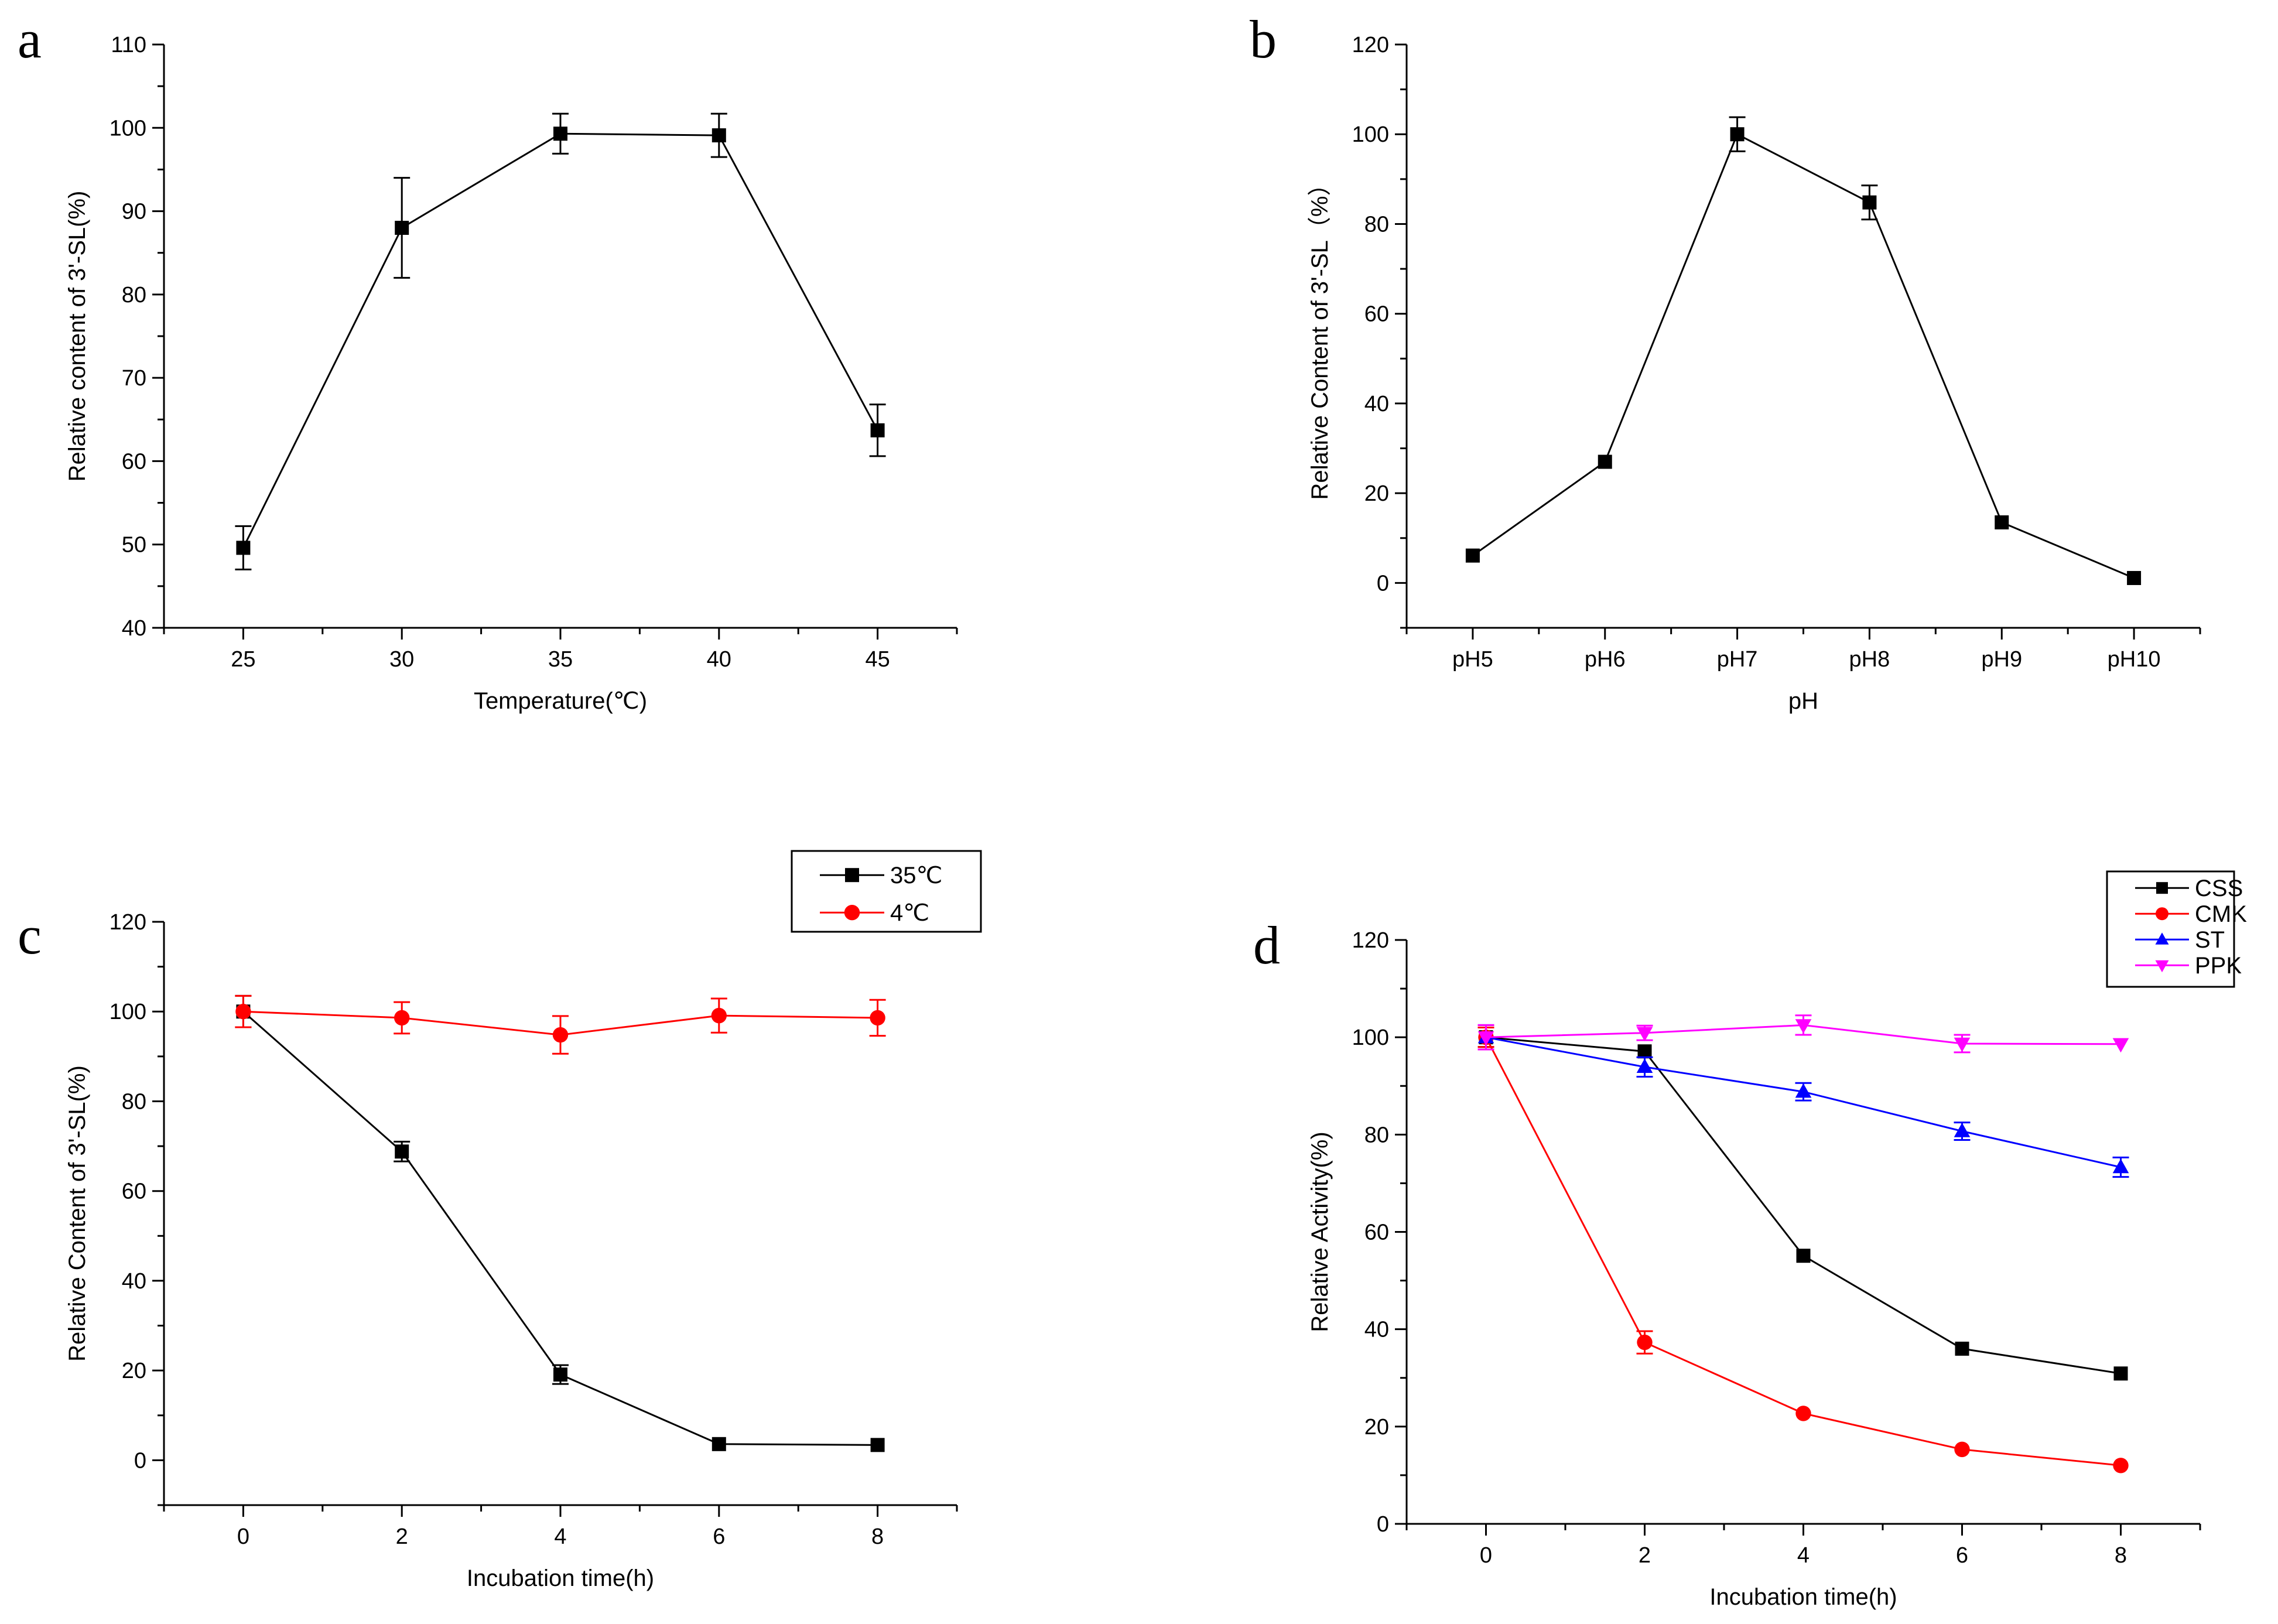 The image size is (2278, 1624). I want to click on panel-letter: d, so click(1266, 945).